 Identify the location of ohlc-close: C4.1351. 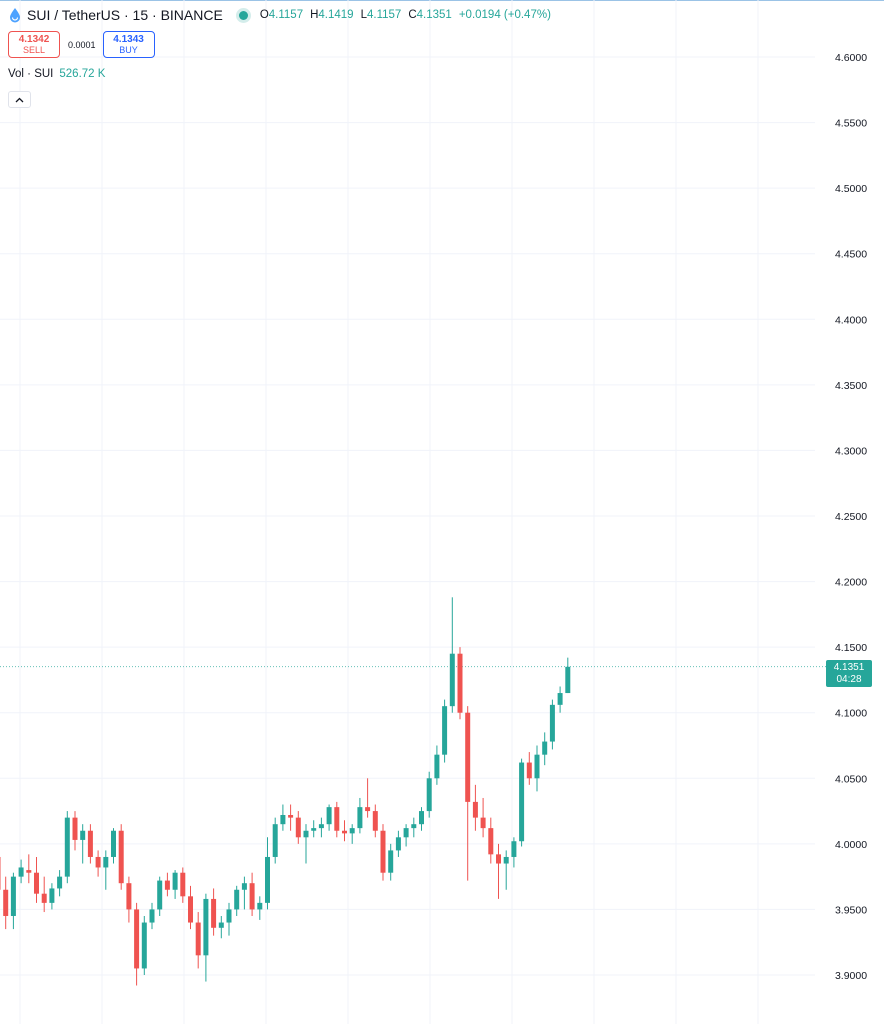
(430, 15).